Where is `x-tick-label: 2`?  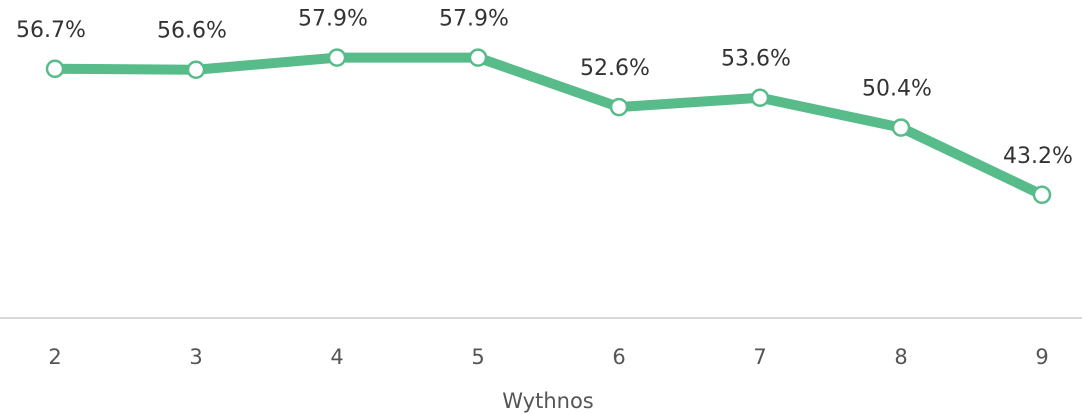
x-tick-label: 2 is located at coordinates (54, 357).